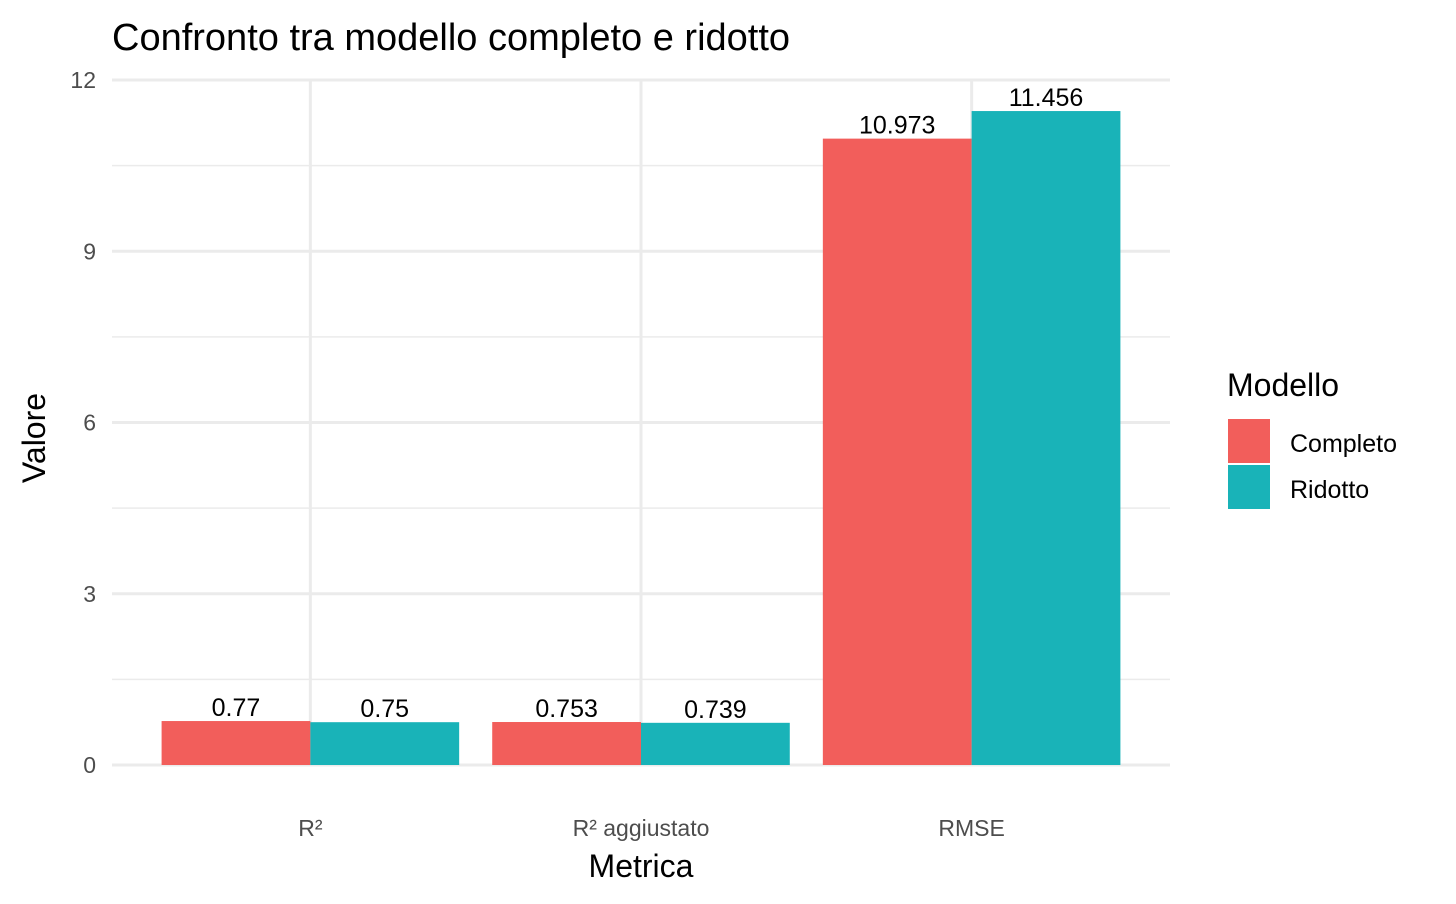 Image resolution: width=1456 pixels, height=904 pixels. I want to click on y-tick-label: 6, so click(89, 423).